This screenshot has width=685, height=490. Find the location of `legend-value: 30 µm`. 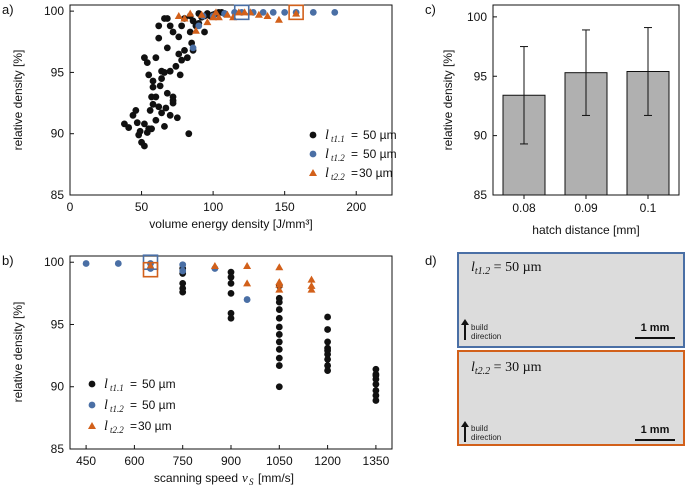

legend-value: 30 µm is located at coordinates (376, 173).